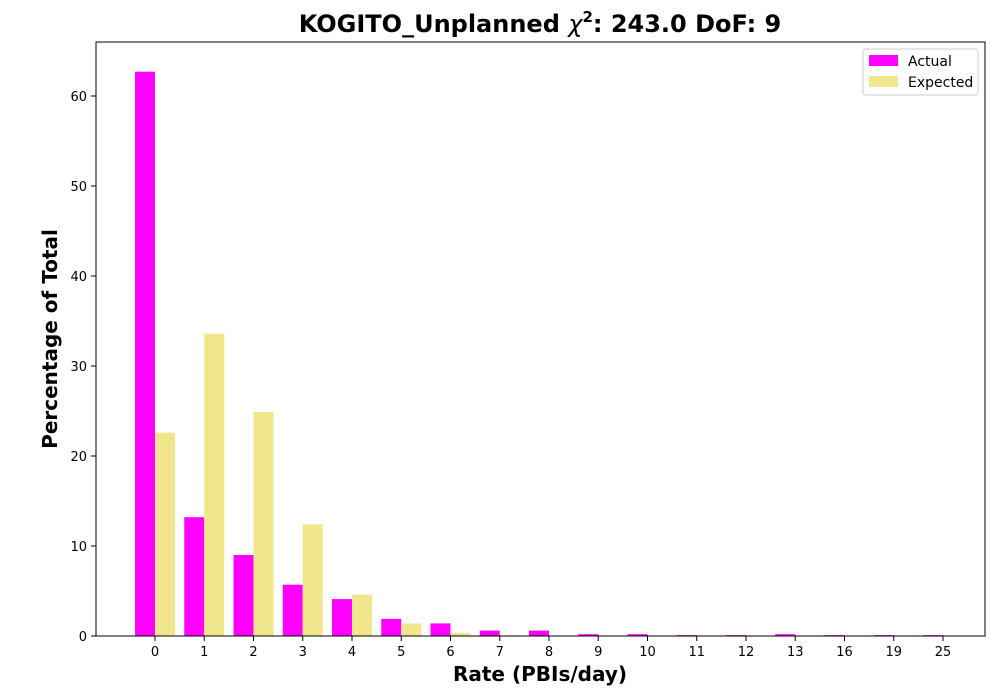  Describe the element at coordinates (943, 652) in the screenshot. I see `x-tick-label: 25` at that location.